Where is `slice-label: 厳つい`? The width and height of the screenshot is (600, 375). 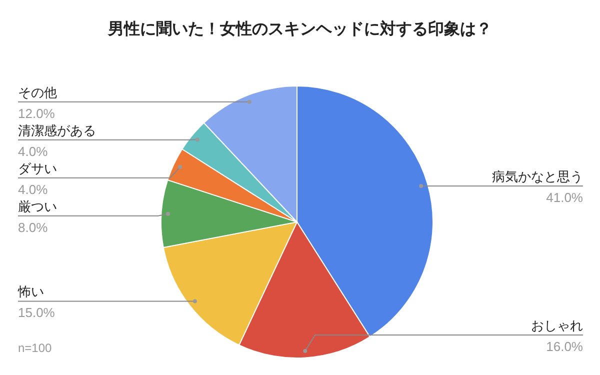
slice-label: 厳つい is located at coordinates (37, 206).